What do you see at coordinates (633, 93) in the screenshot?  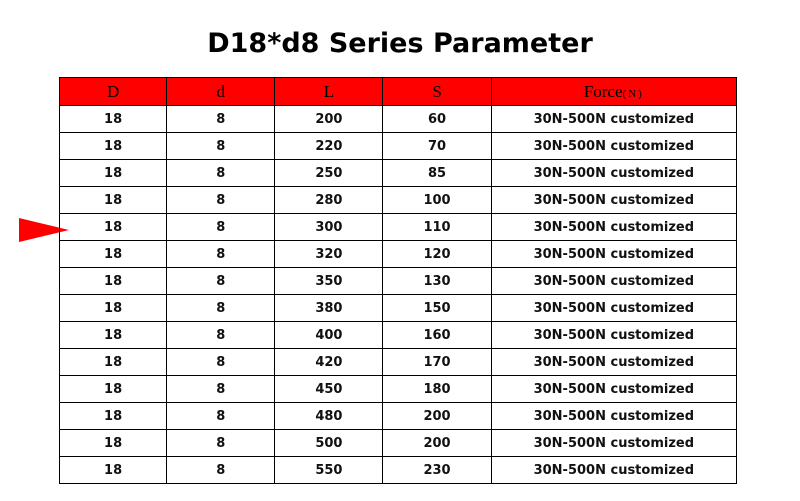 I see `header-force-unit: (N)` at bounding box center [633, 93].